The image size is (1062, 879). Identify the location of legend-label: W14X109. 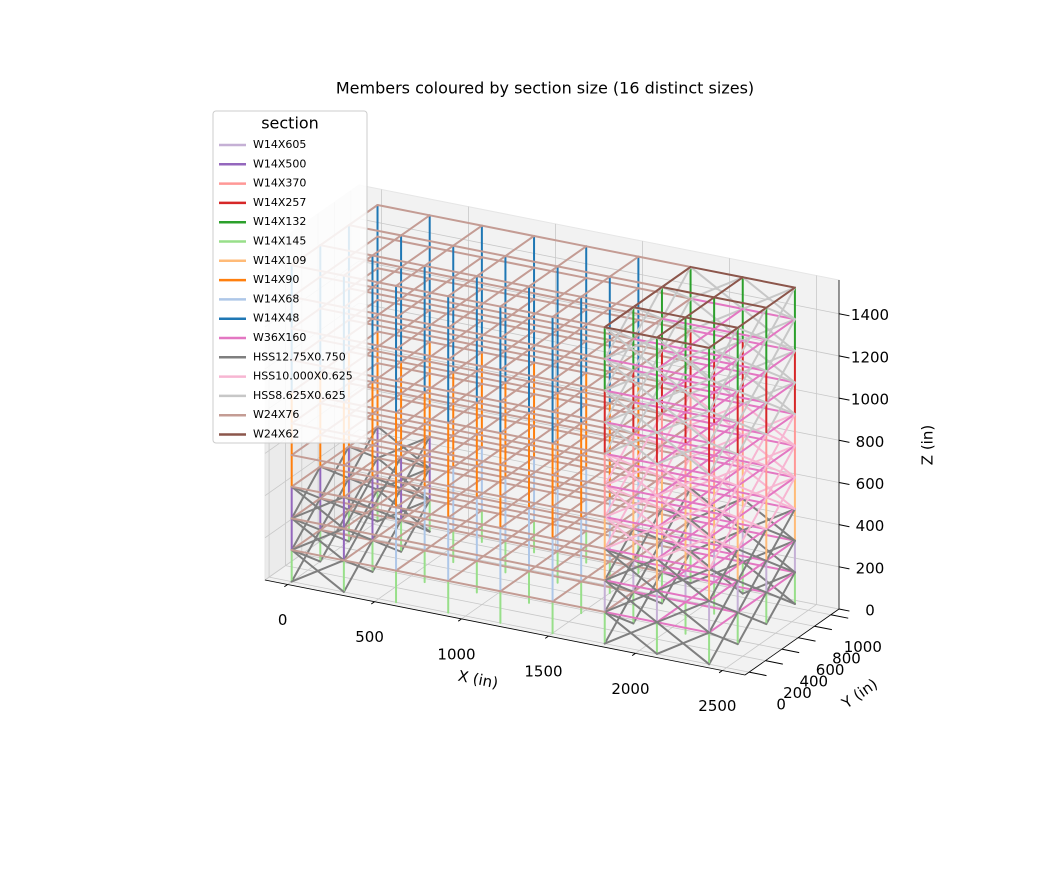
(279, 260).